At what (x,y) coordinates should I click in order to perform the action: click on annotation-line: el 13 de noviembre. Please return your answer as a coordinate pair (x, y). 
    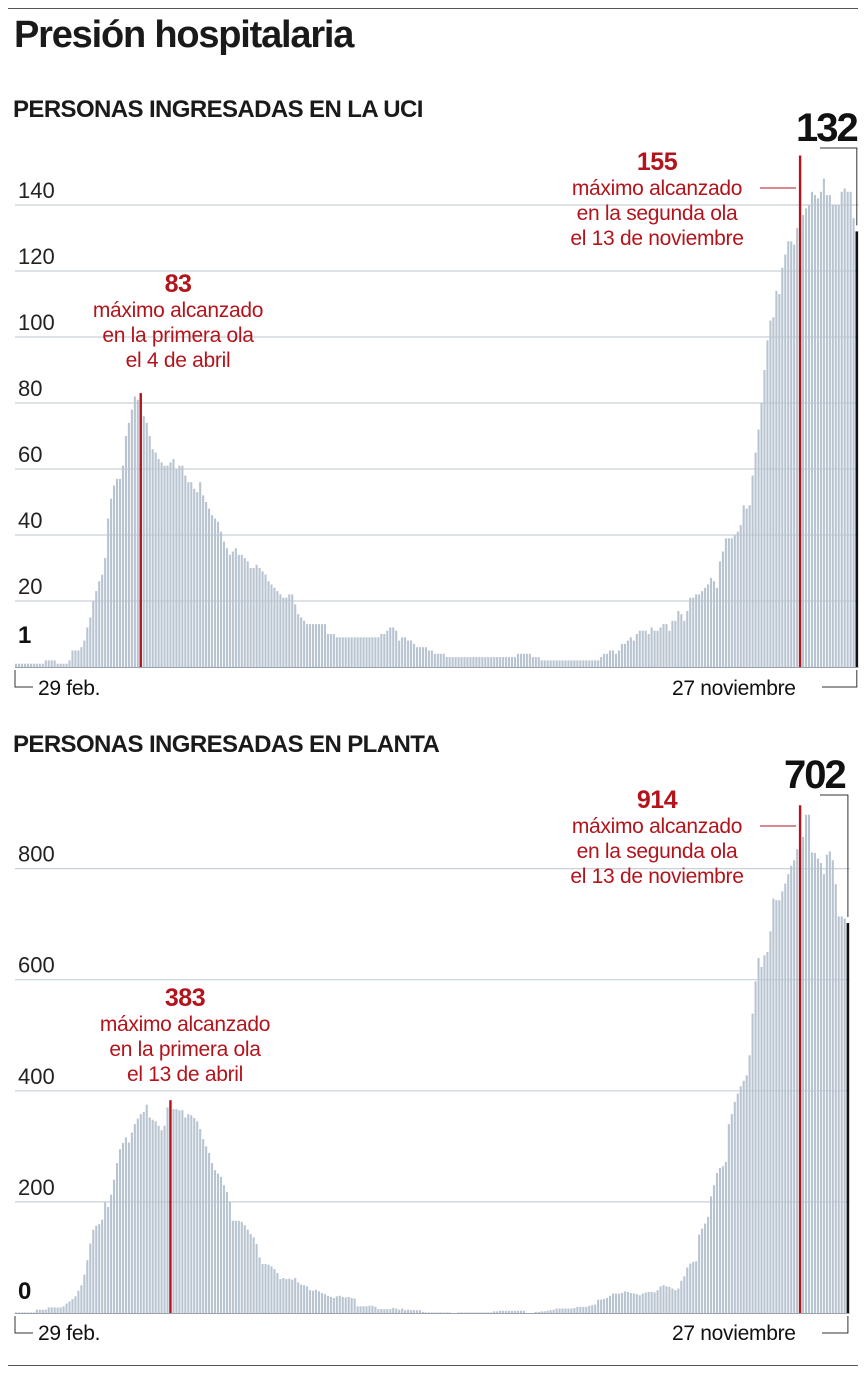
    Looking at the image, I should click on (657, 876).